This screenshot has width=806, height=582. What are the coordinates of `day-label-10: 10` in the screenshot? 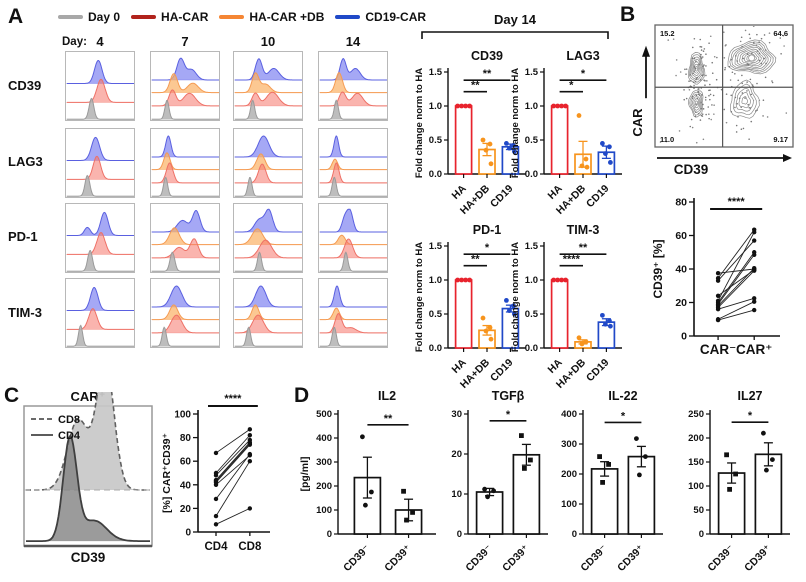 It's located at (268, 41).